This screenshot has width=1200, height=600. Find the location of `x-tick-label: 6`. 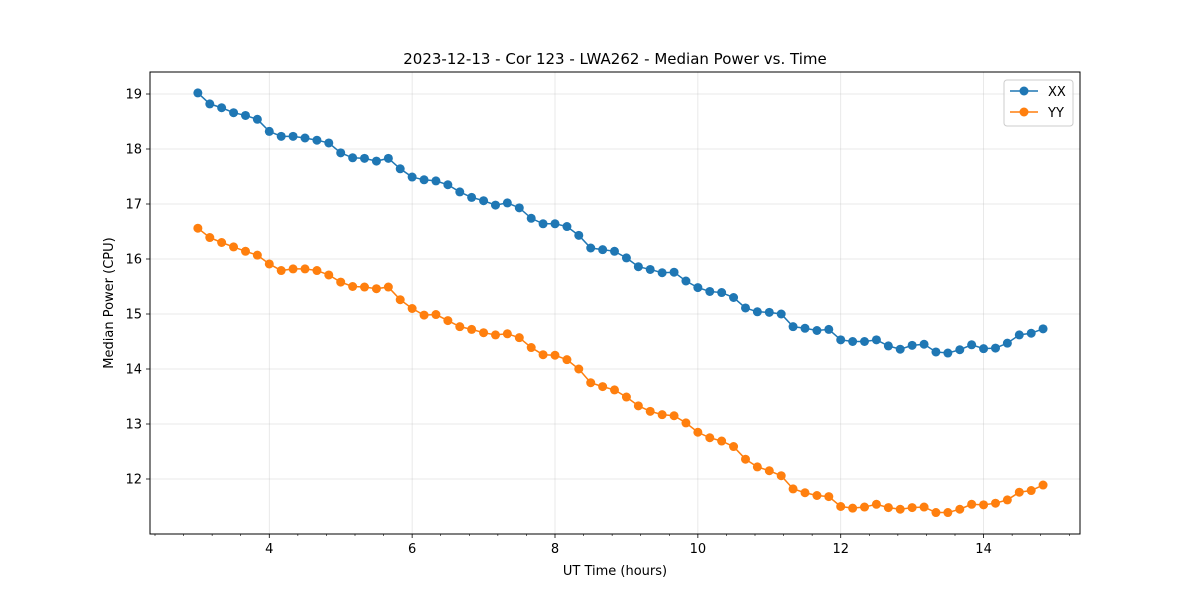

x-tick-label: 6 is located at coordinates (412, 549).